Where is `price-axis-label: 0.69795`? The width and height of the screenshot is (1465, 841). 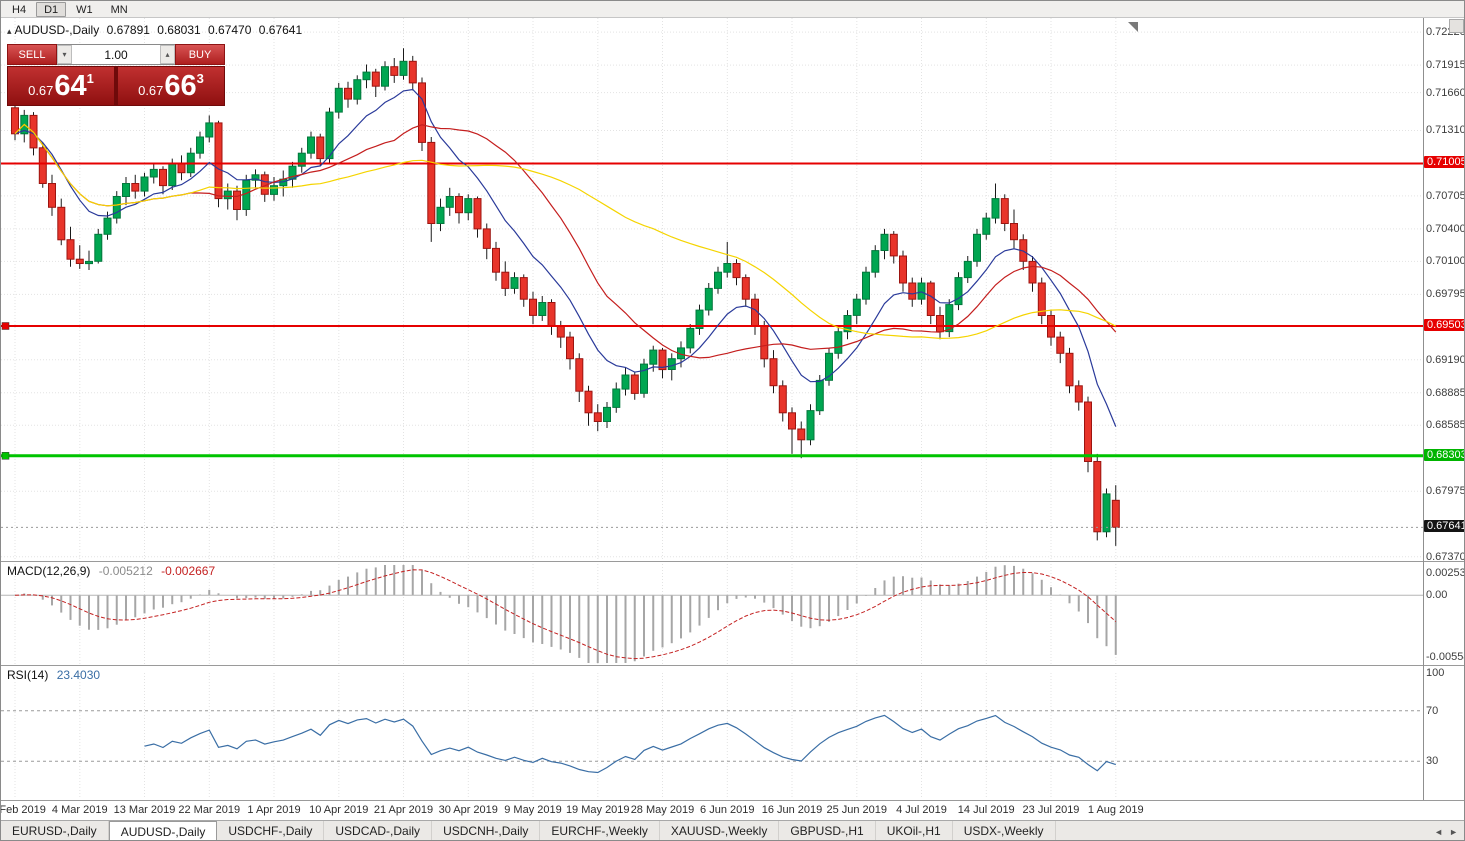 price-axis-label: 0.69795 is located at coordinates (1445, 294).